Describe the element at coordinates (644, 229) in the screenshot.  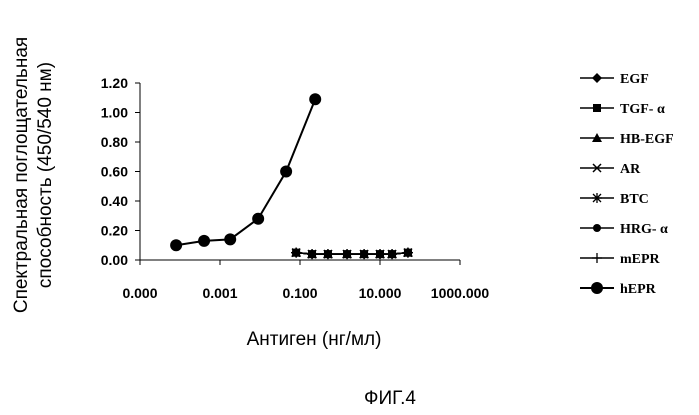
I see `legend-label: HRG- α` at that location.